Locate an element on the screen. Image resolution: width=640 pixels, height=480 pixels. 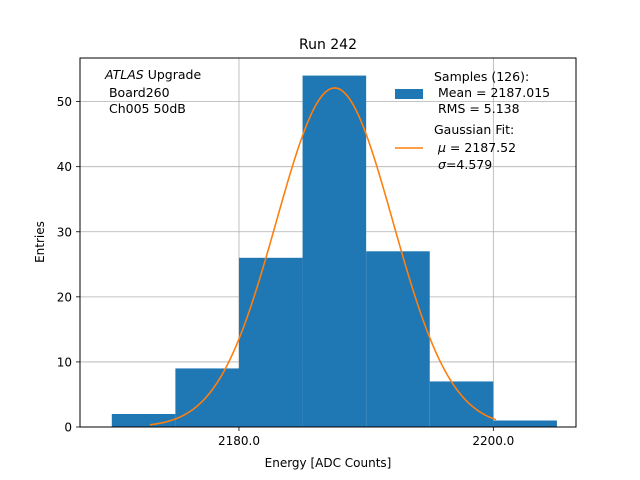
y-tick-label-5: 50 is located at coordinates (64, 102).